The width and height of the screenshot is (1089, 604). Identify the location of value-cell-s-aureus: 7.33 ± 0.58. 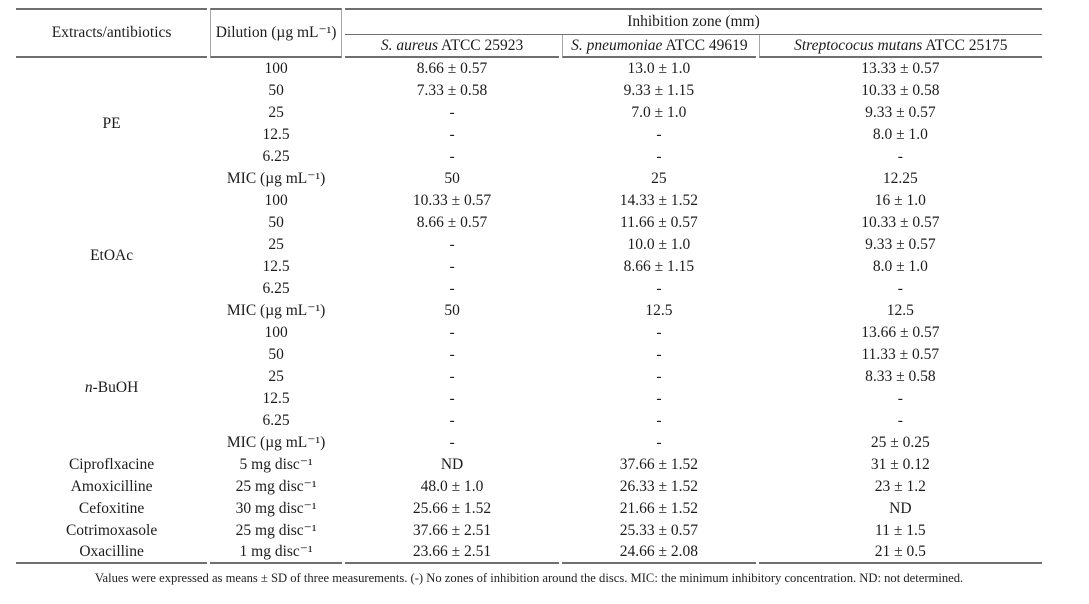
(452, 91).